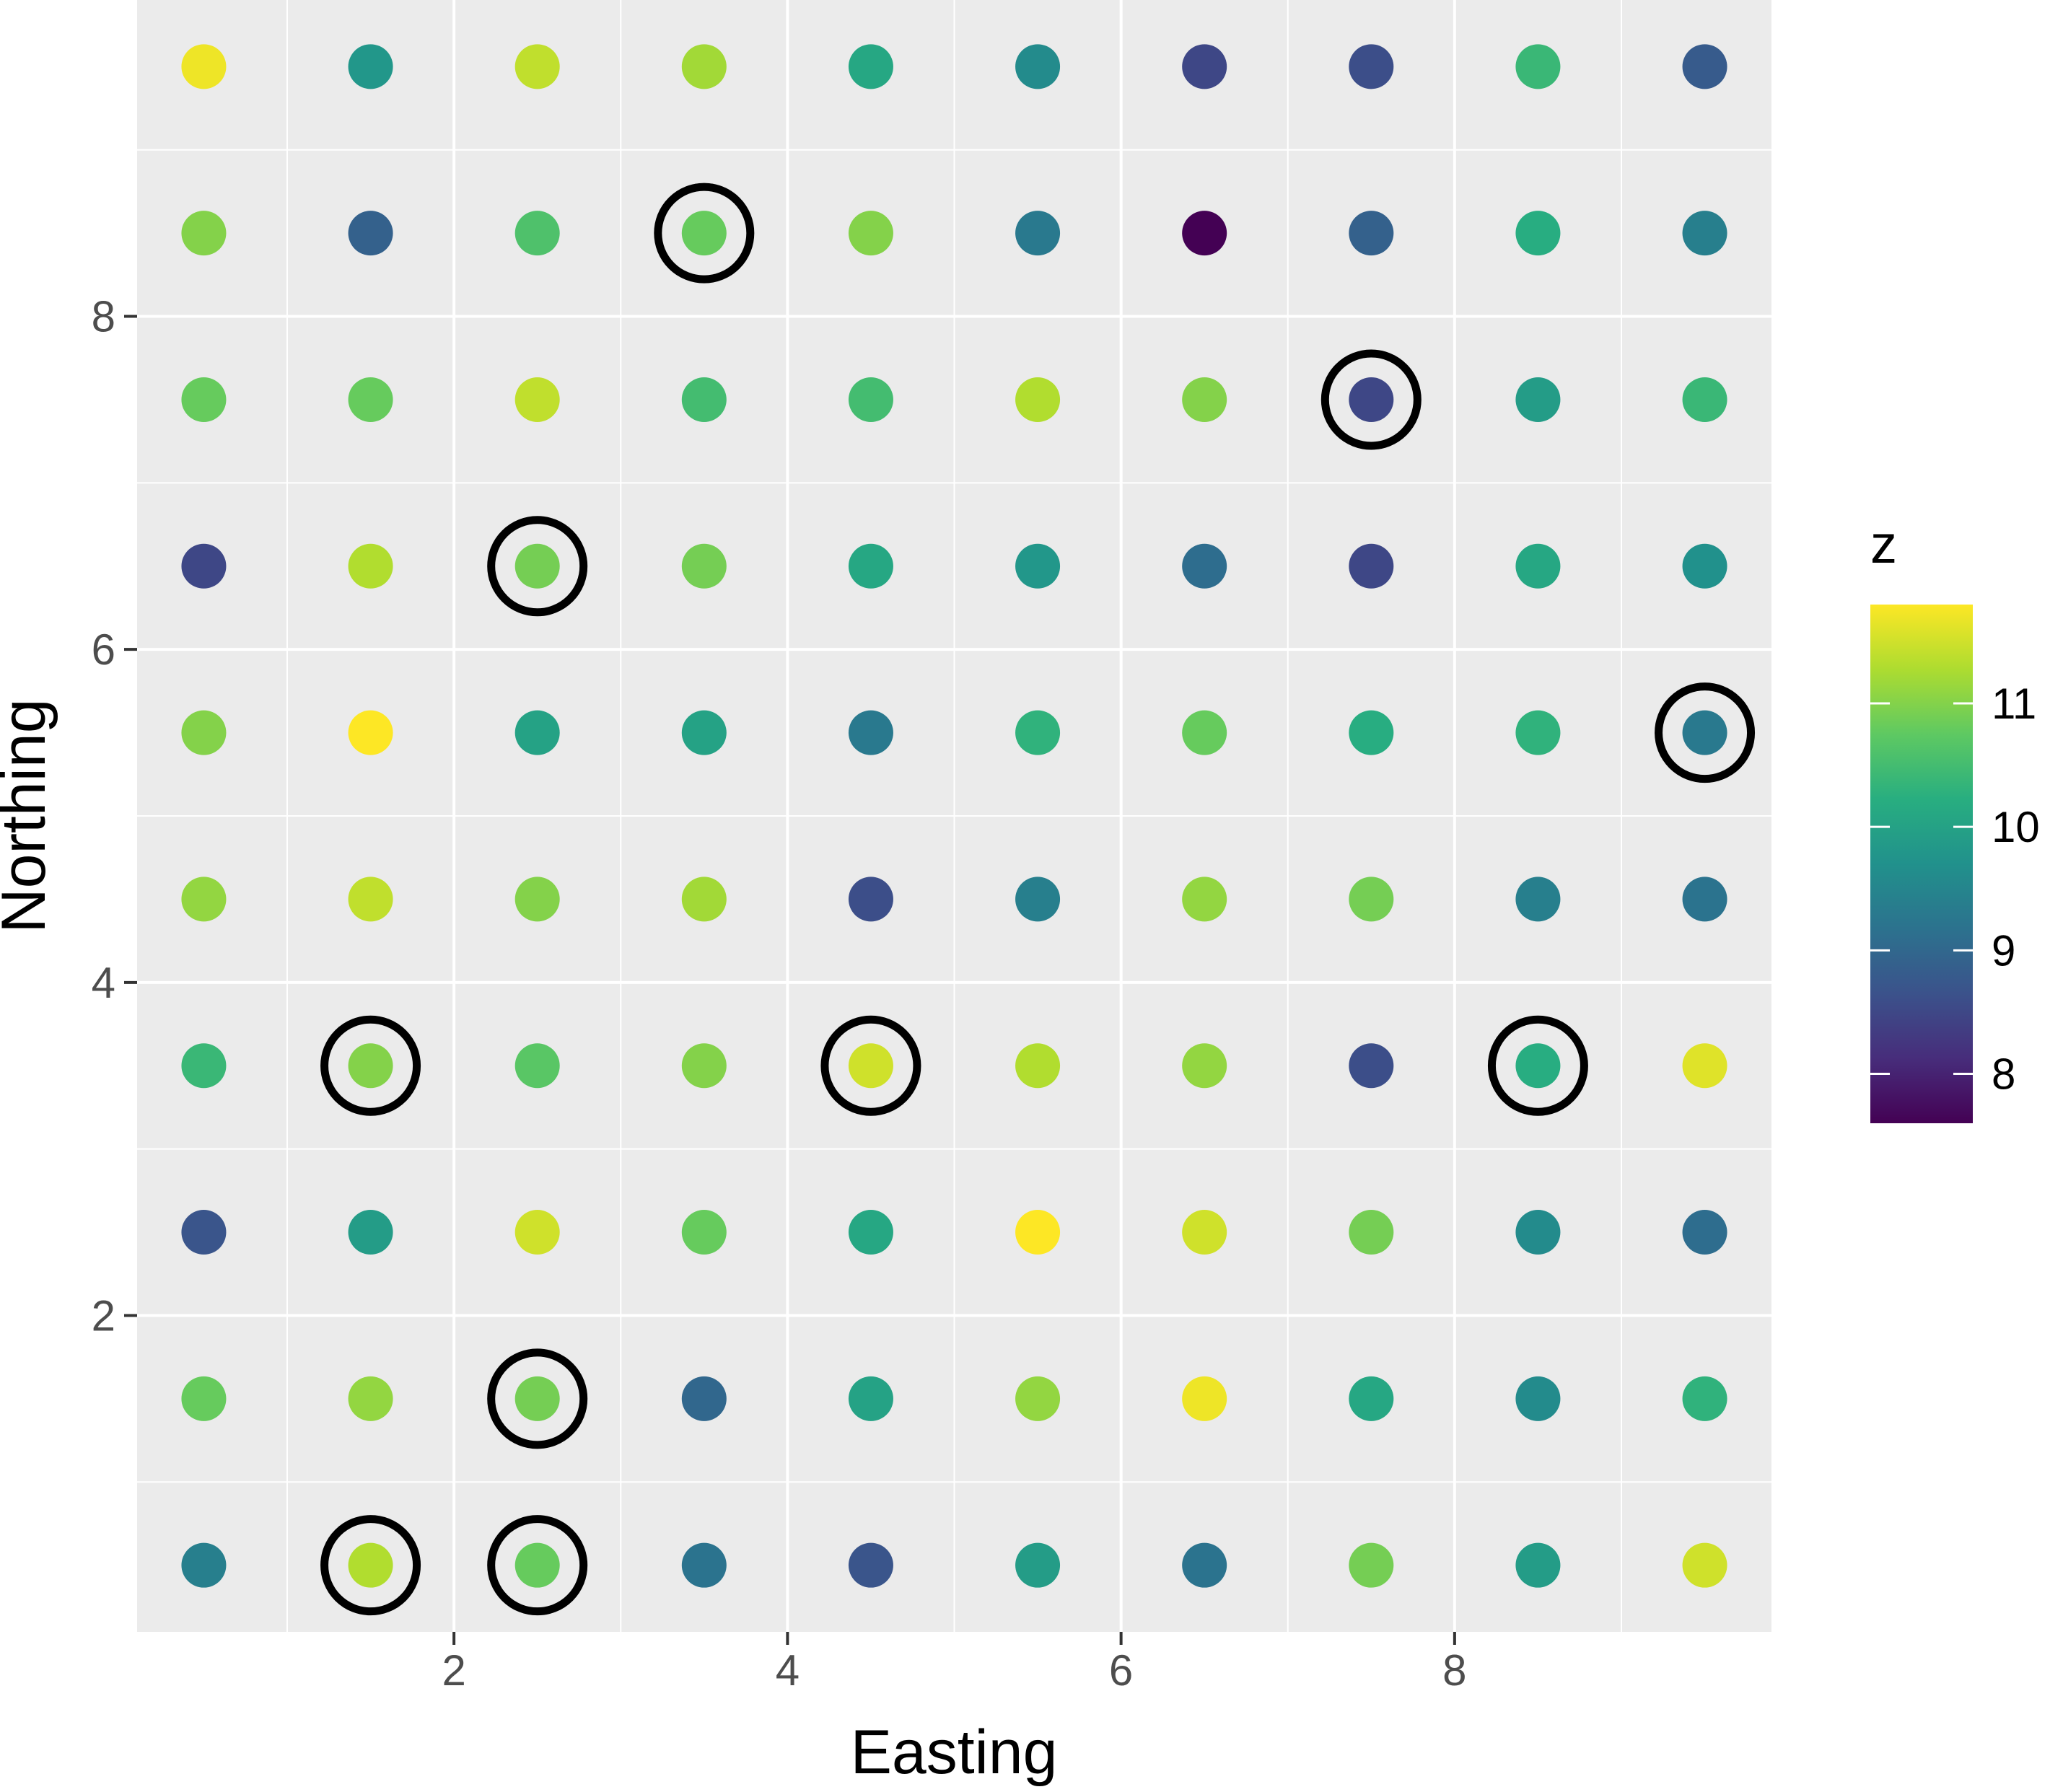  I want to click on x-axis-title: Easting, so click(954, 1752).